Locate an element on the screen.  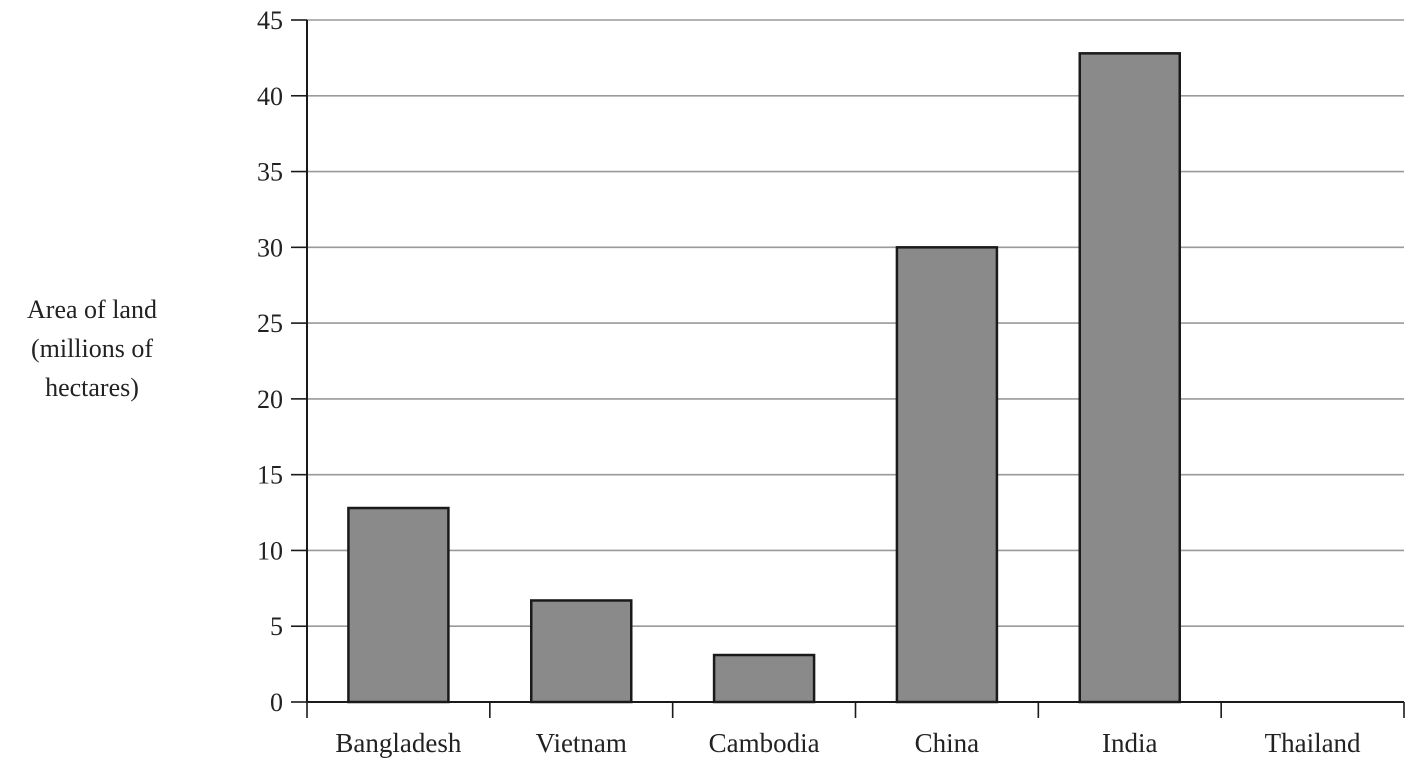
x-category-label: Thailand is located at coordinates (1313, 743).